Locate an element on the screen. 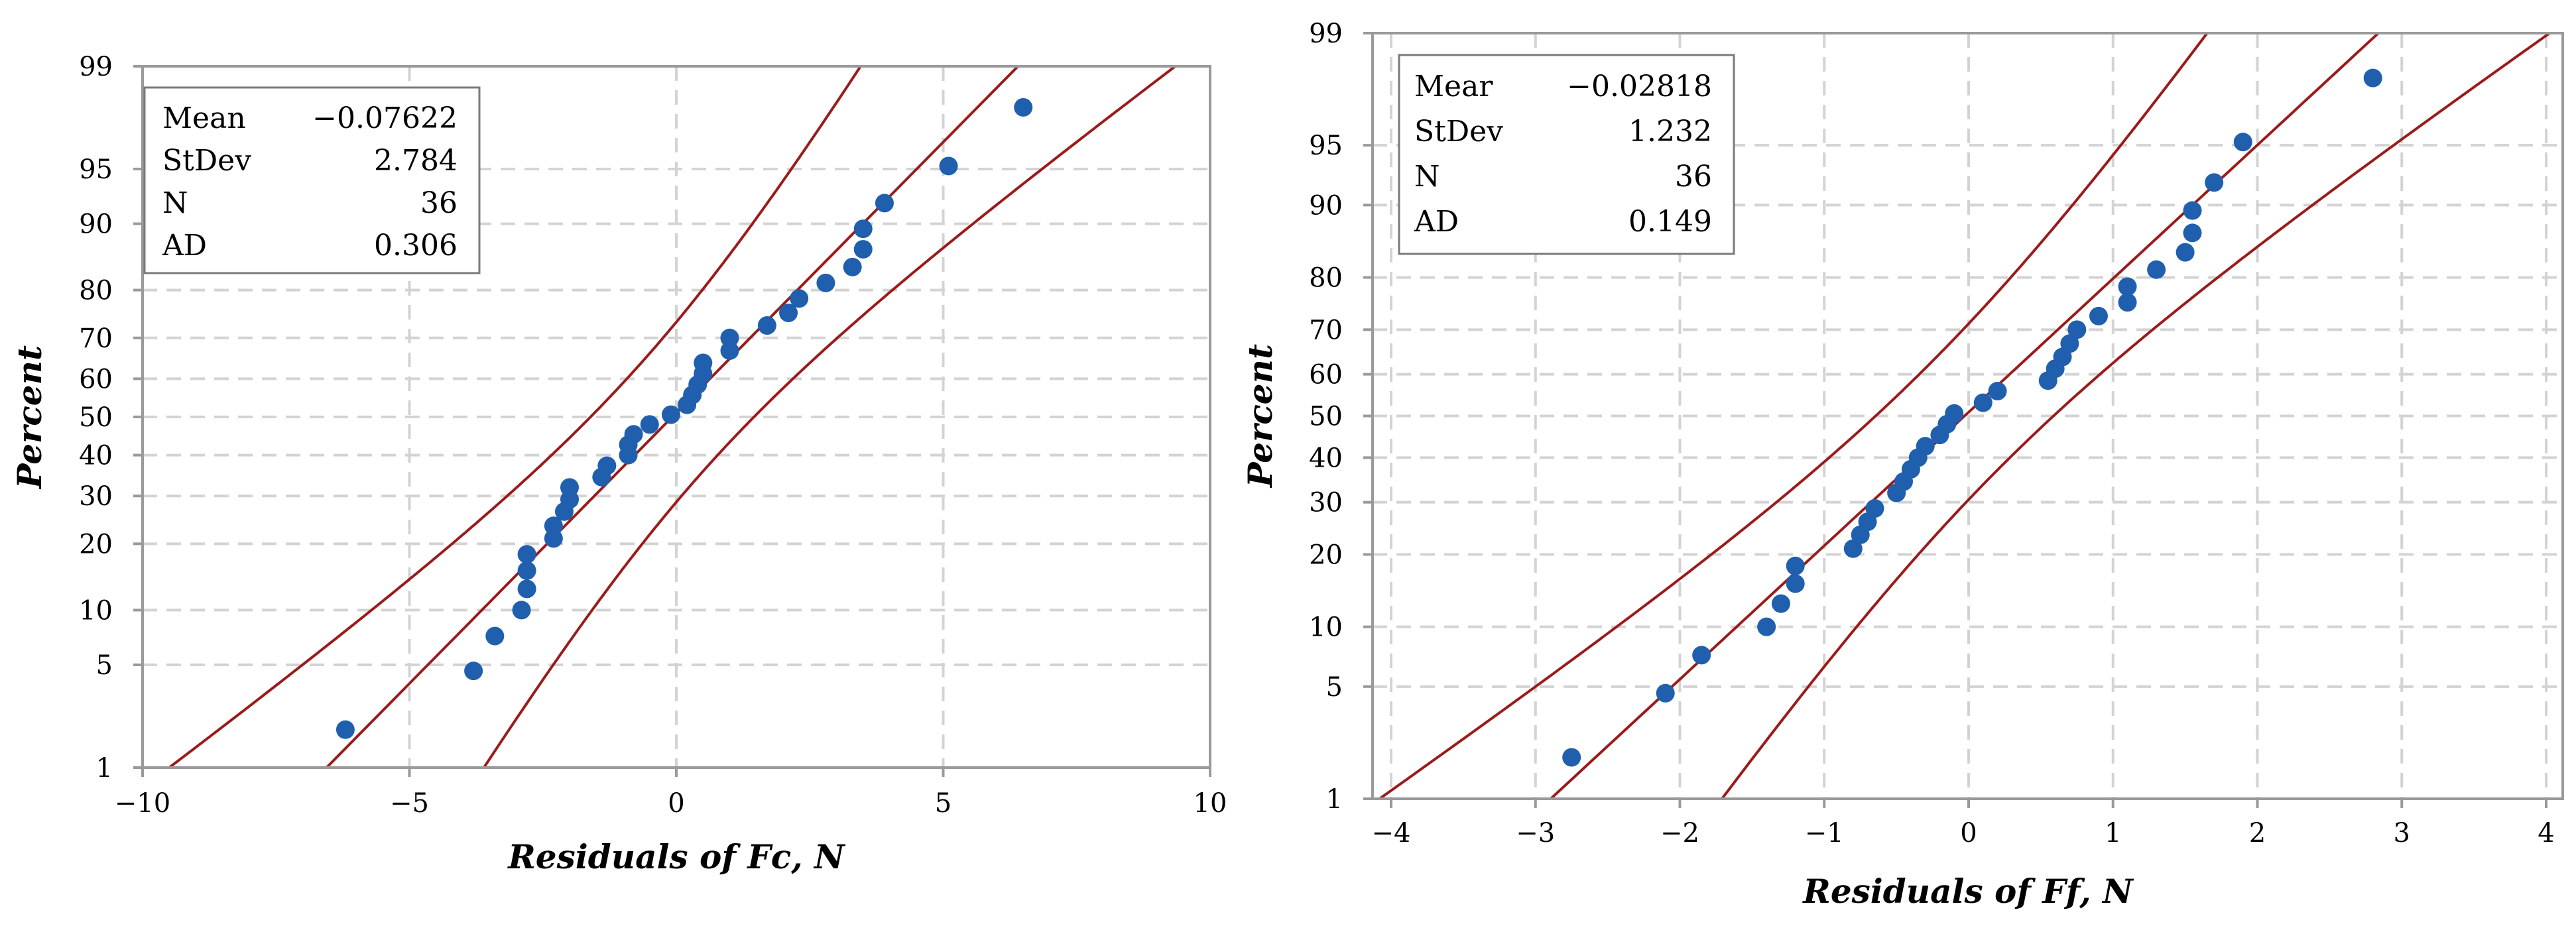 The height and width of the screenshot is (928, 2576). left-legend-n-label: N is located at coordinates (175, 203).